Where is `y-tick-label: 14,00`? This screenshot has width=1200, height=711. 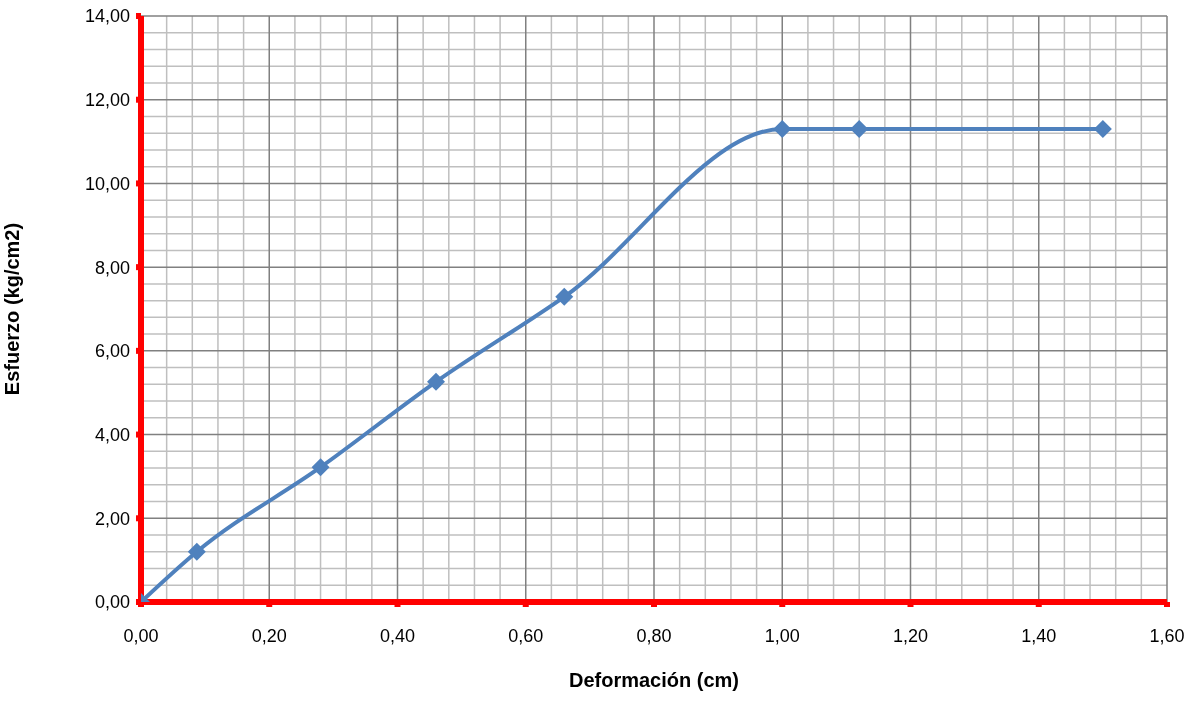 y-tick-label: 14,00 is located at coordinates (107, 16).